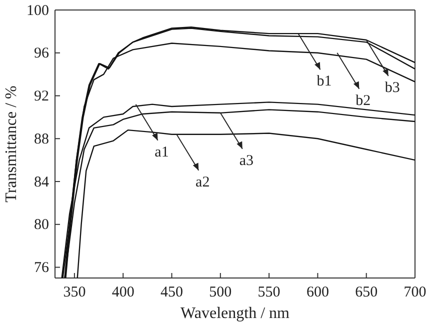 This screenshot has height=323, width=439. Describe the element at coordinates (415, 292) in the screenshot. I see `x-tick-label: 700` at that location.